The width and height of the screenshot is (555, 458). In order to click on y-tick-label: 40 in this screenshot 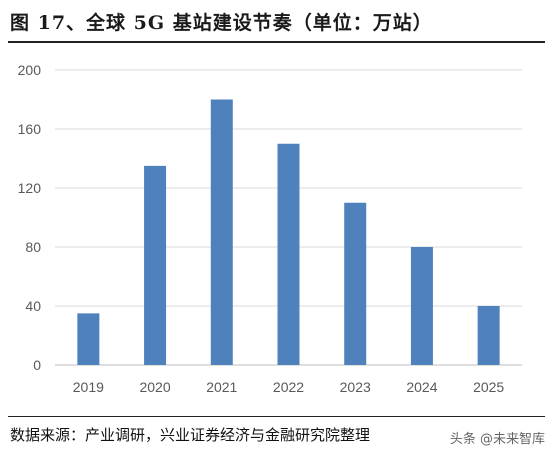, I will do `click(33, 306)`.